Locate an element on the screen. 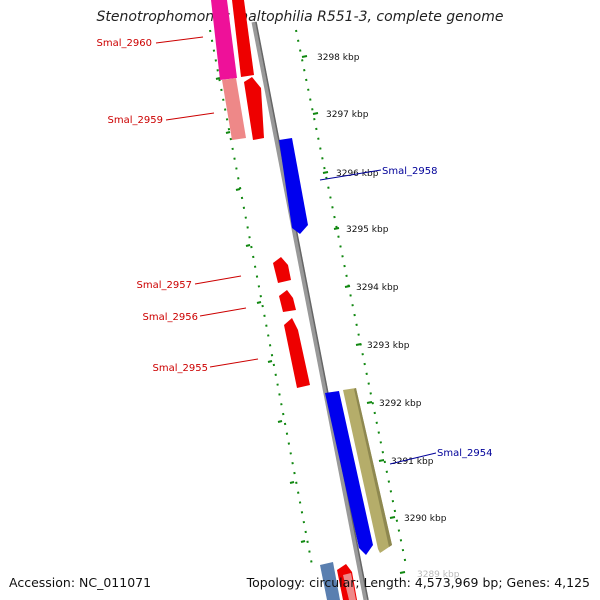 The height and width of the screenshot is (600, 600). gene-label-smal-2955: Smal_2955 is located at coordinates (180, 368).